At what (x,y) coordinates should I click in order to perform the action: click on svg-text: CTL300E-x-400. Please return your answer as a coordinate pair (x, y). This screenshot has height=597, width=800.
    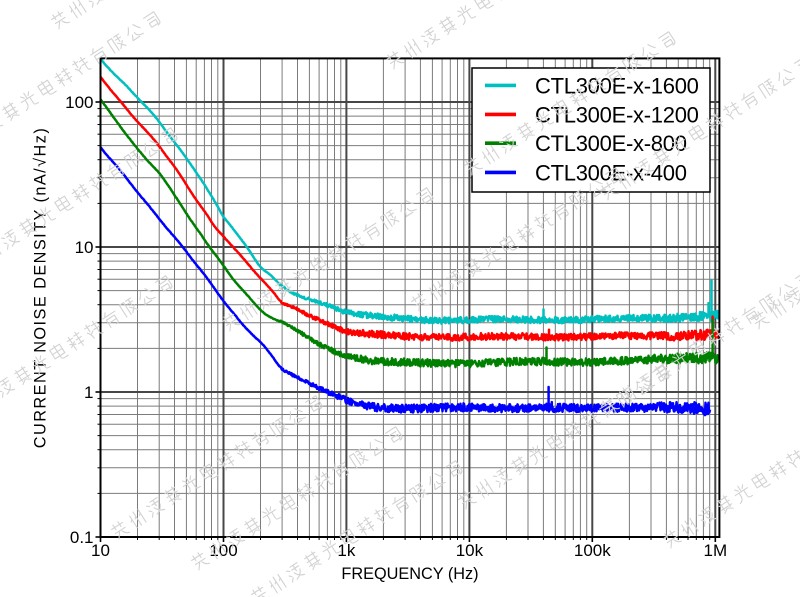
    Looking at the image, I should click on (611, 172).